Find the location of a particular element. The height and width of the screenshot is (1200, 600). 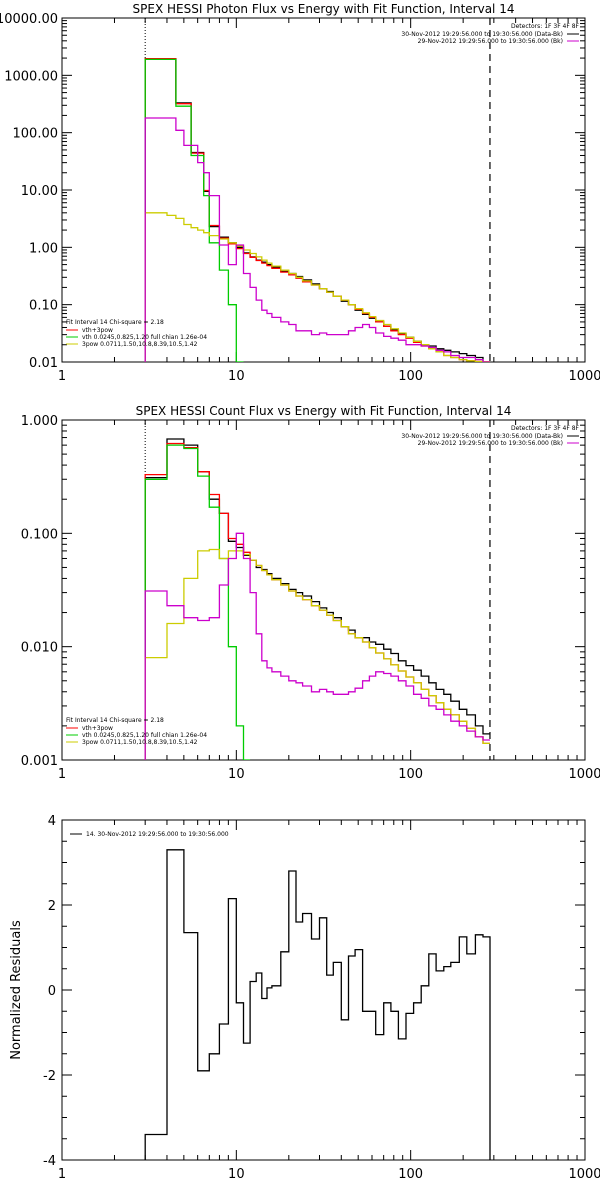

series-vth-3pow is located at coordinates (317, 210).